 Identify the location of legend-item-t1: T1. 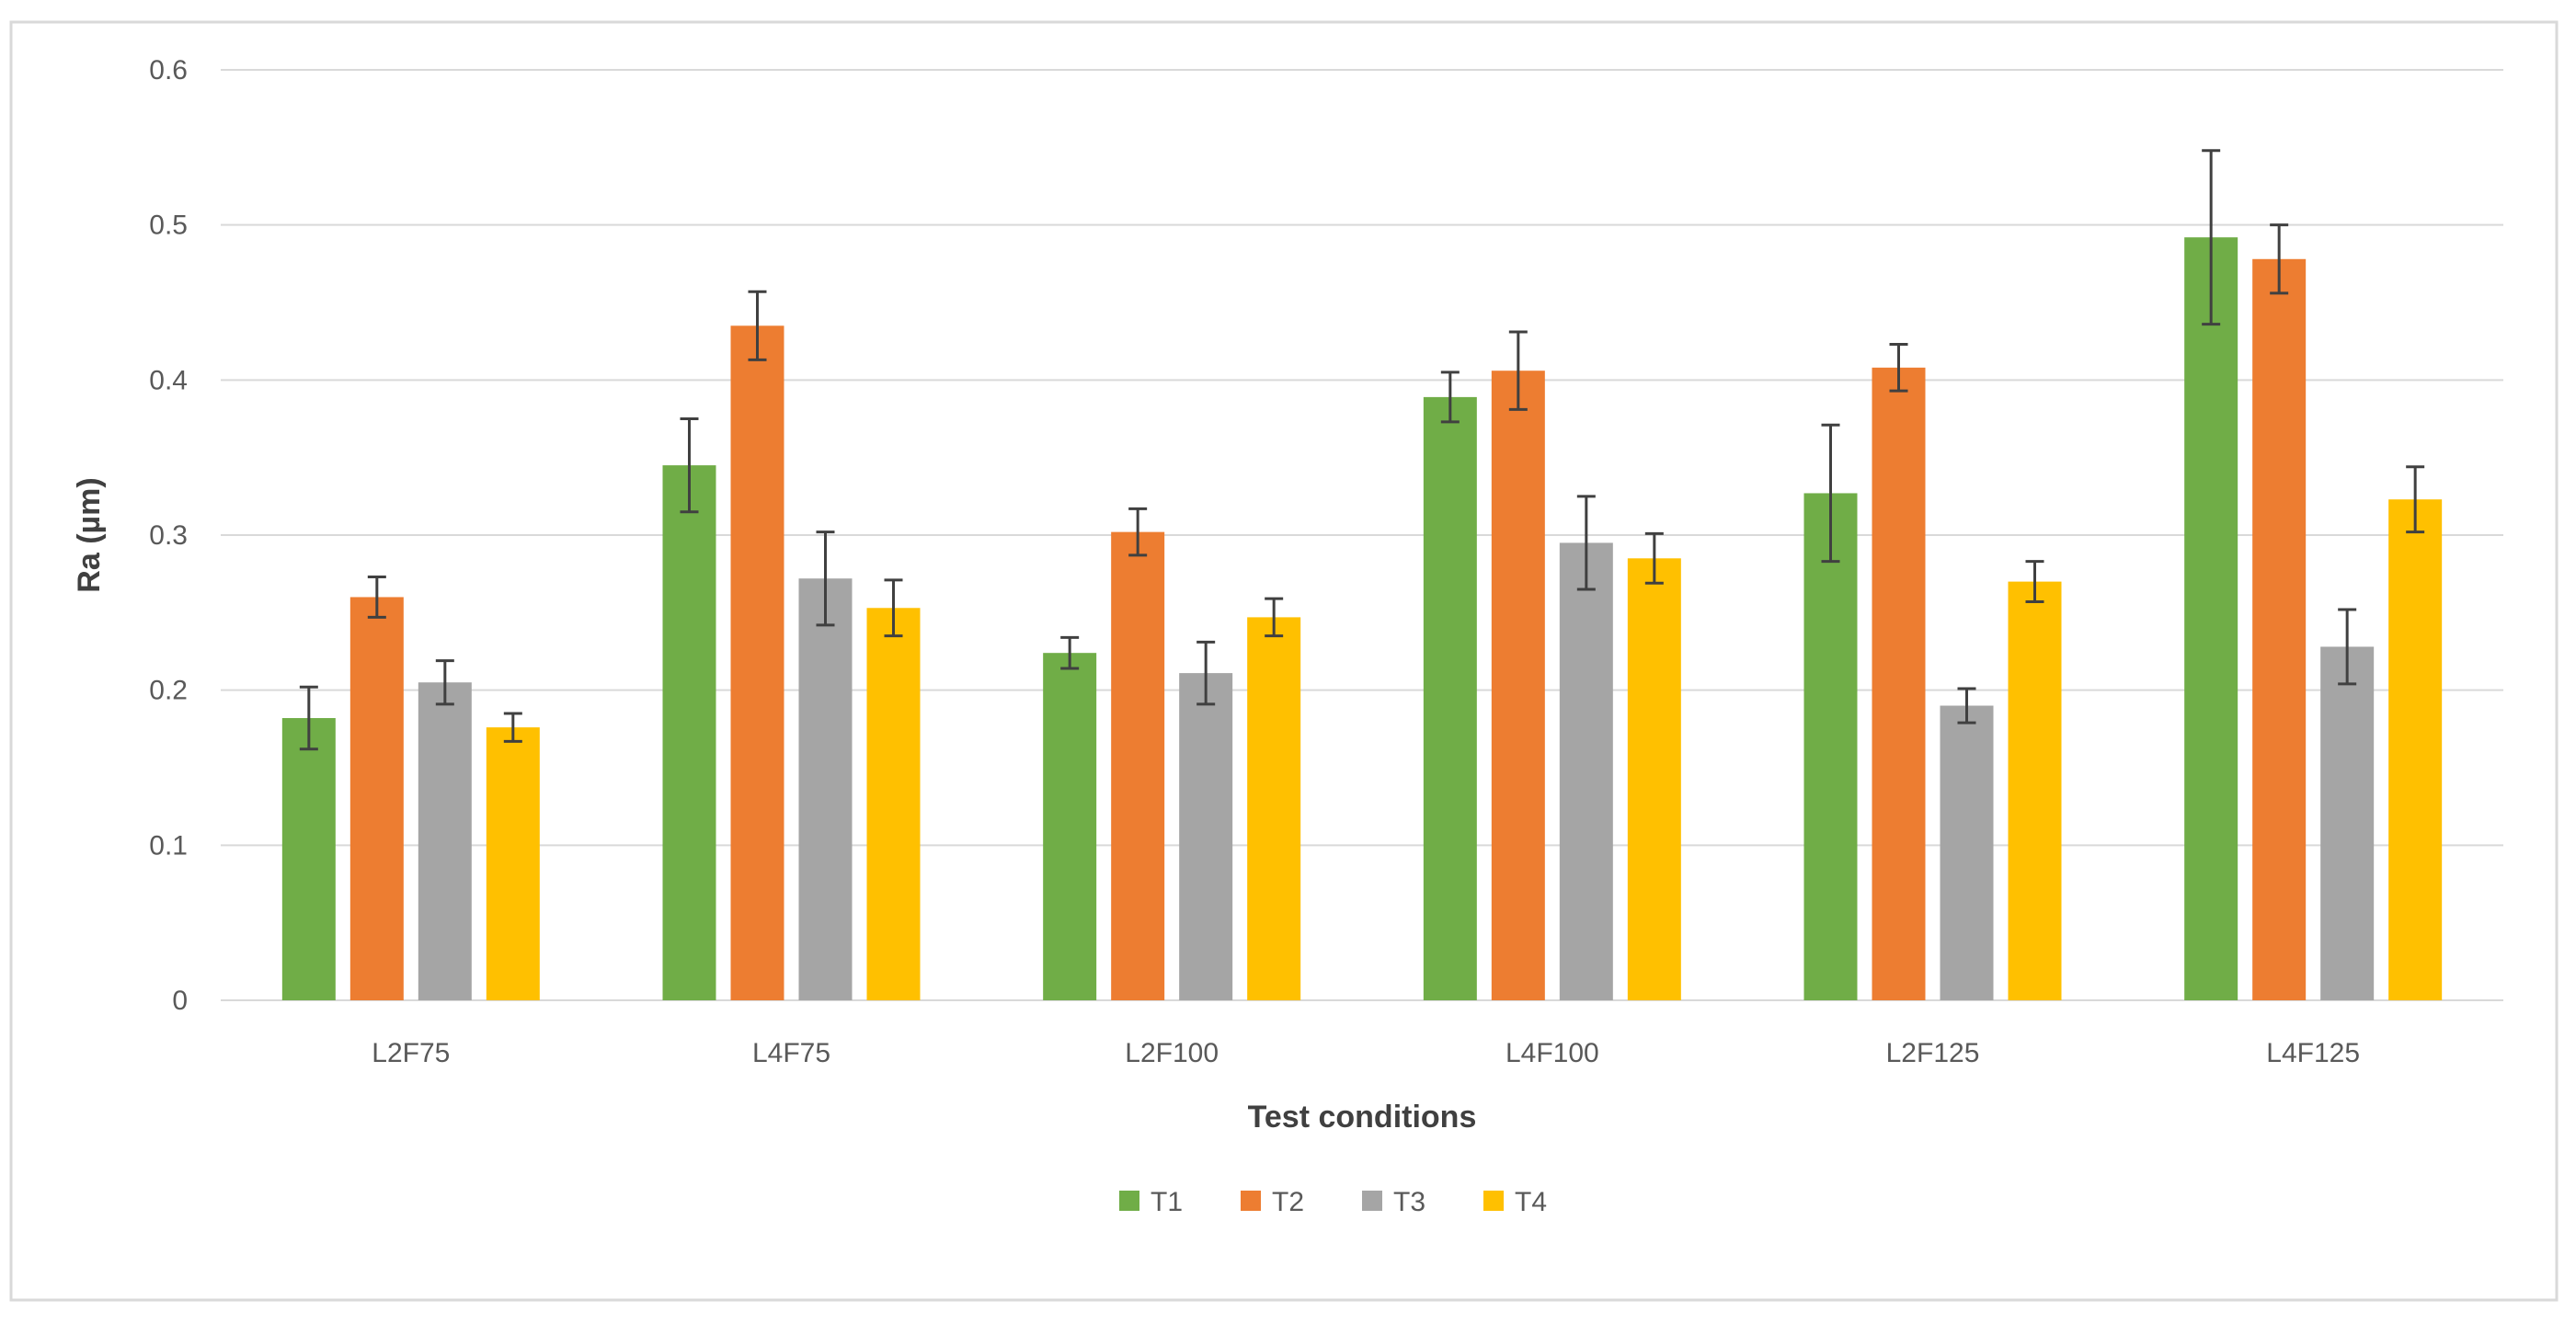
(1151, 1202).